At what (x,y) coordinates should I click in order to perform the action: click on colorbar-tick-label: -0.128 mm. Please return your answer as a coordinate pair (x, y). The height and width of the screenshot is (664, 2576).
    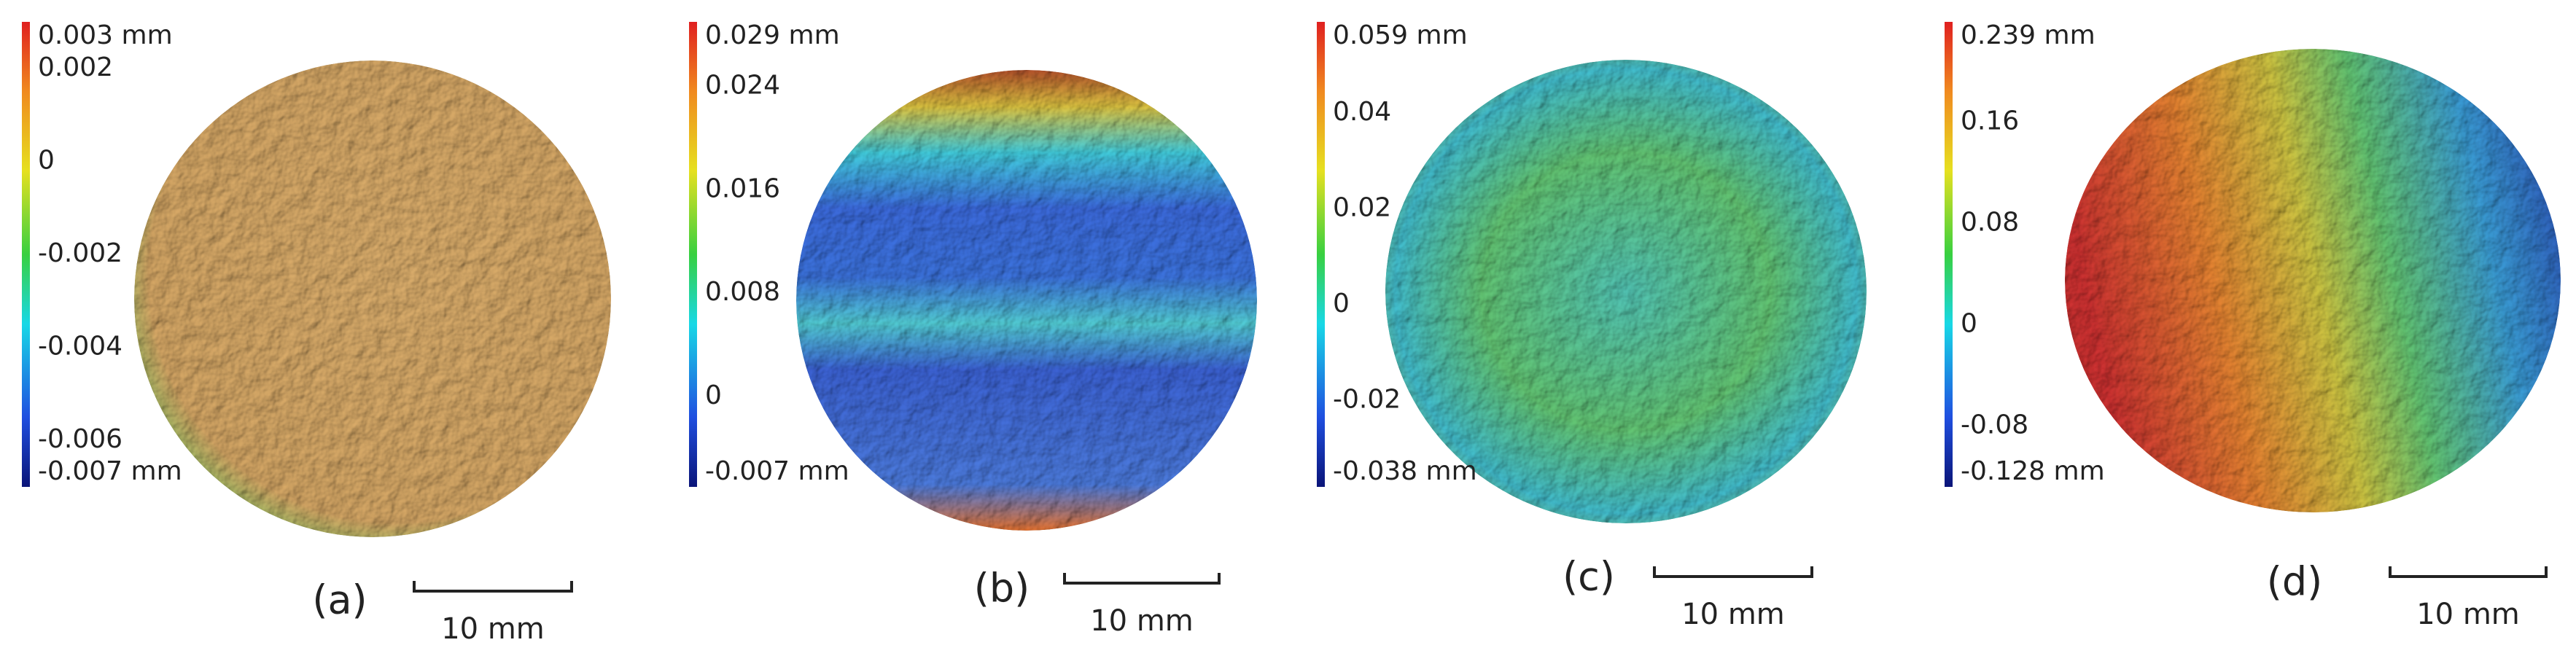
    Looking at the image, I should click on (2033, 471).